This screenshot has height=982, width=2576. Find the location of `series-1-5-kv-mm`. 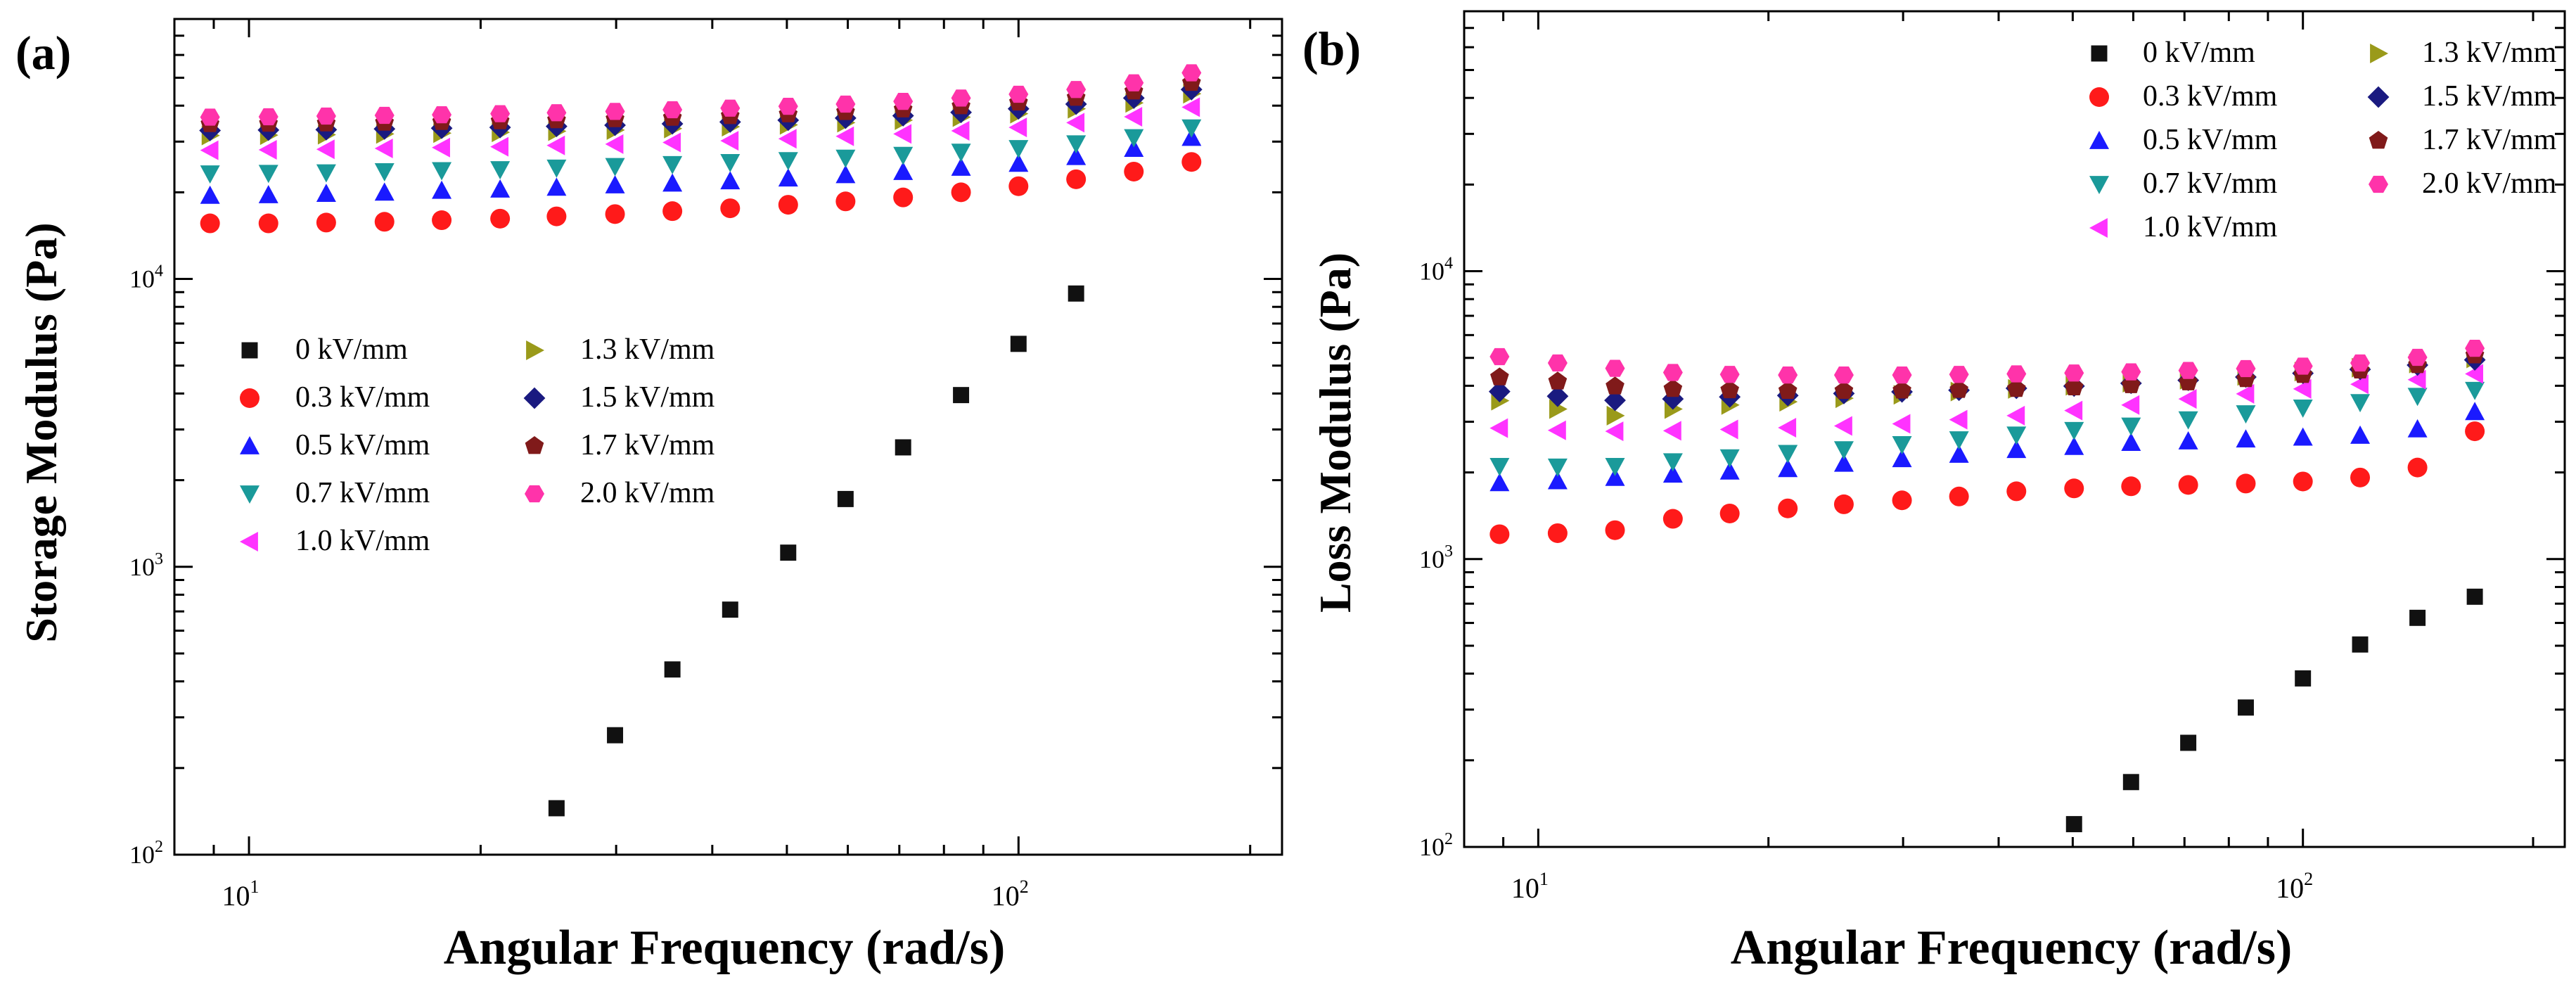

series-1-5-kv-mm is located at coordinates (1987, 380).